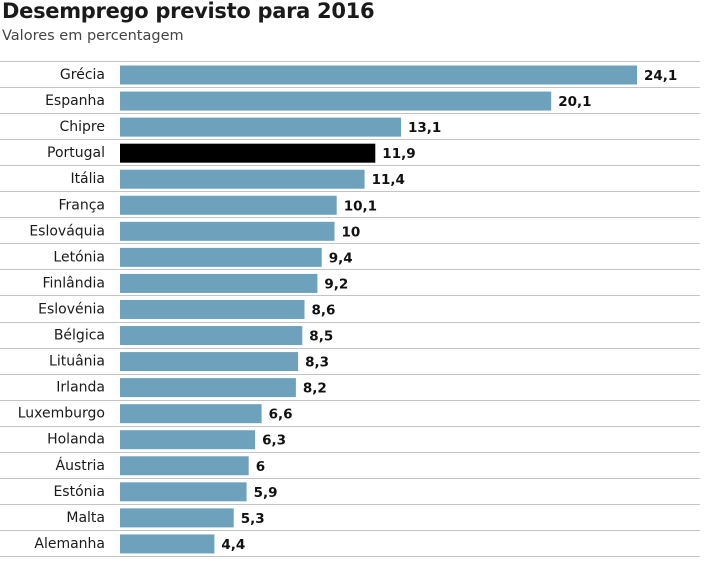 This screenshot has width=725, height=561. Describe the element at coordinates (321, 337) in the screenshot. I see `value-label-belgica: 8,5` at that location.